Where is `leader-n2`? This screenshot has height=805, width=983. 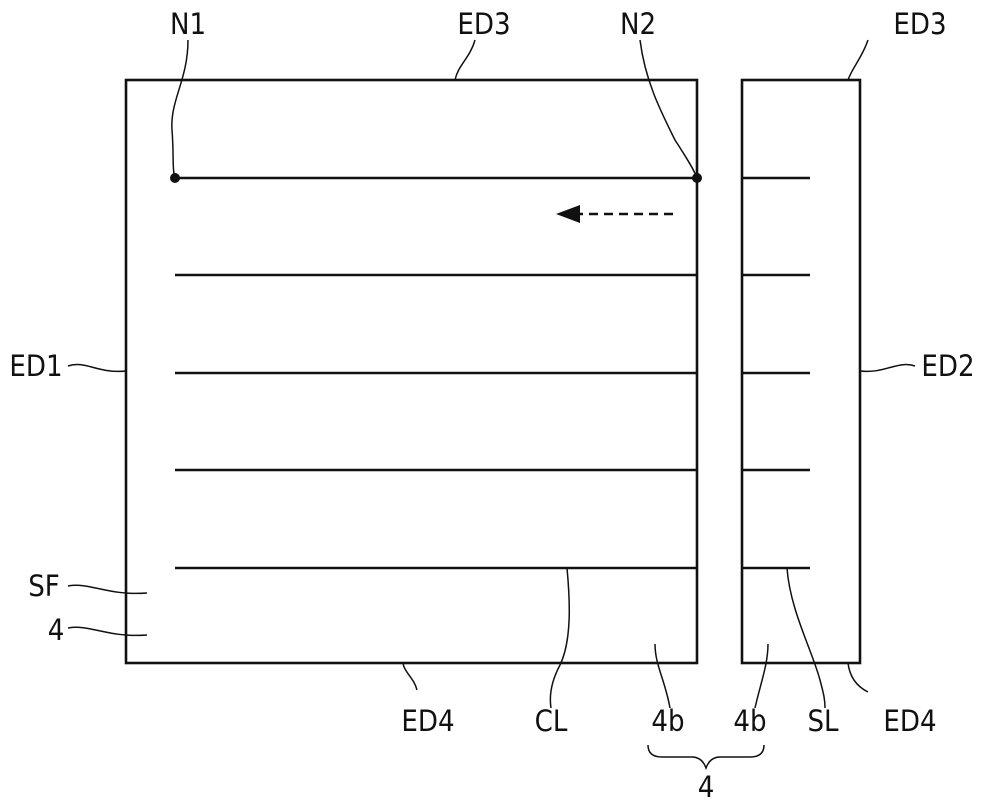
leader-n2 is located at coordinates (668, 109).